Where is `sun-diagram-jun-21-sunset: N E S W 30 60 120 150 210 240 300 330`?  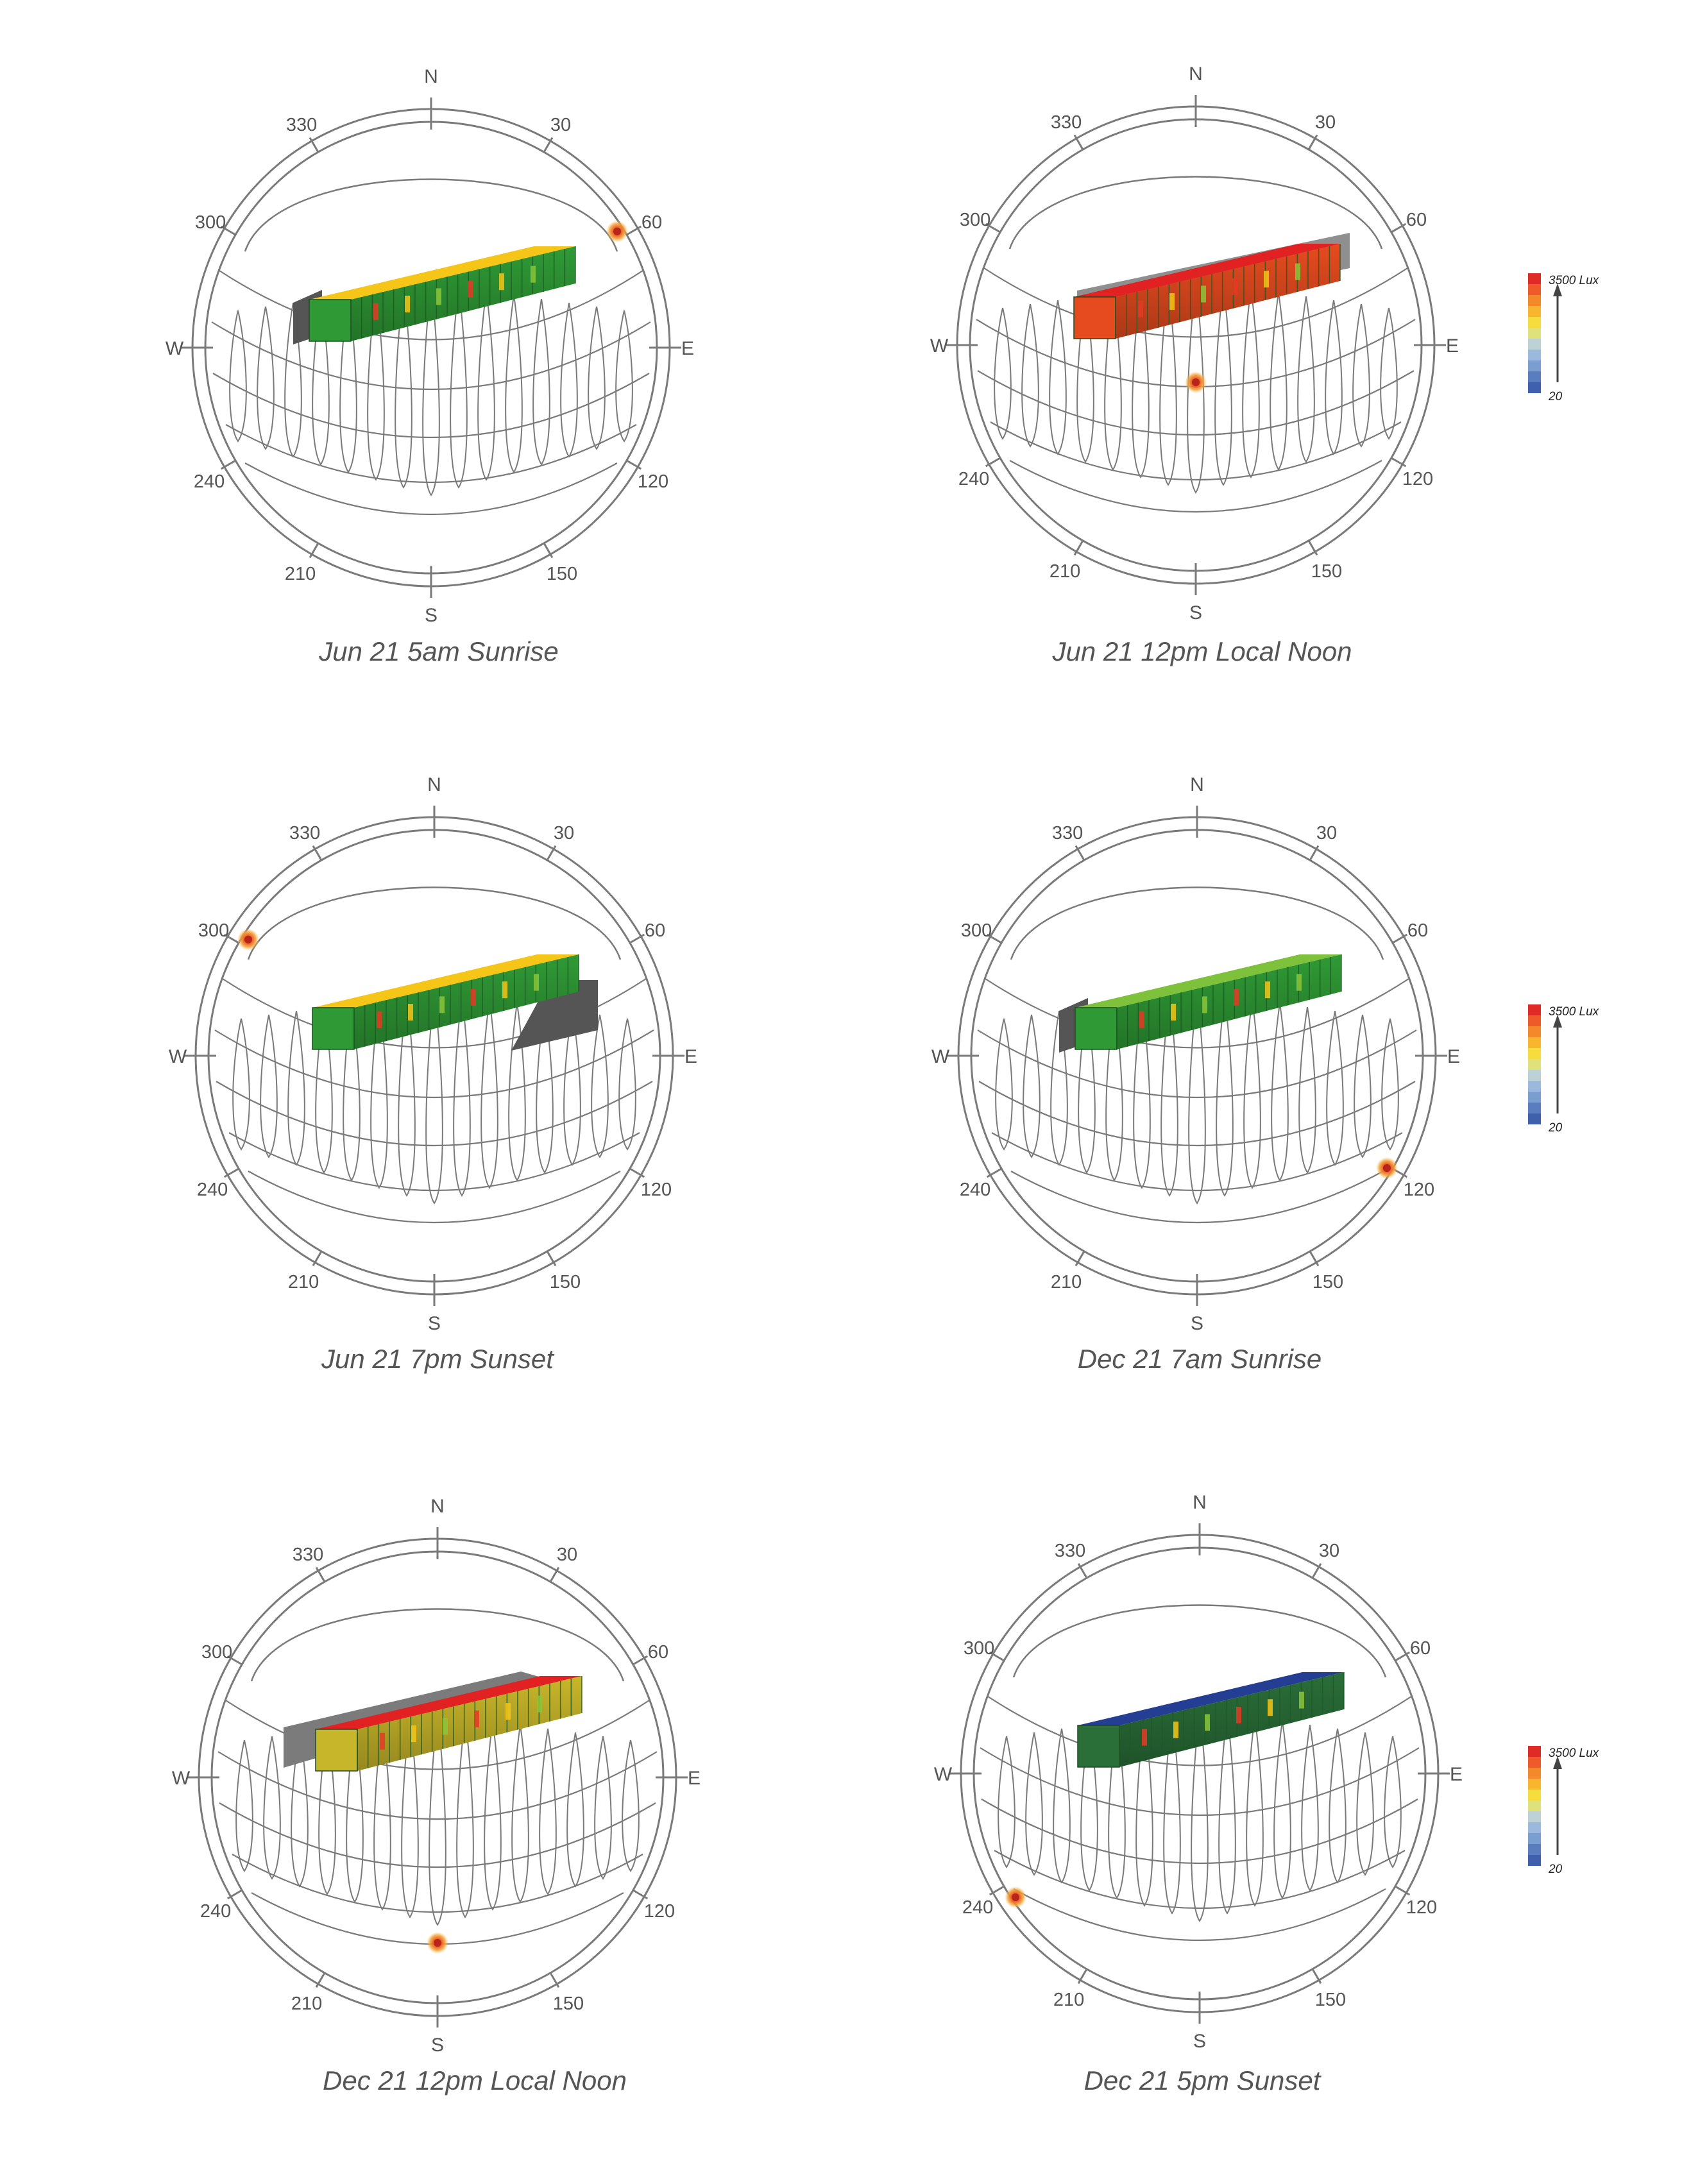
sun-diagram-jun-21-sunset: N E S W 30 60 120 150 210 240 300 330 is located at coordinates (433, 1054).